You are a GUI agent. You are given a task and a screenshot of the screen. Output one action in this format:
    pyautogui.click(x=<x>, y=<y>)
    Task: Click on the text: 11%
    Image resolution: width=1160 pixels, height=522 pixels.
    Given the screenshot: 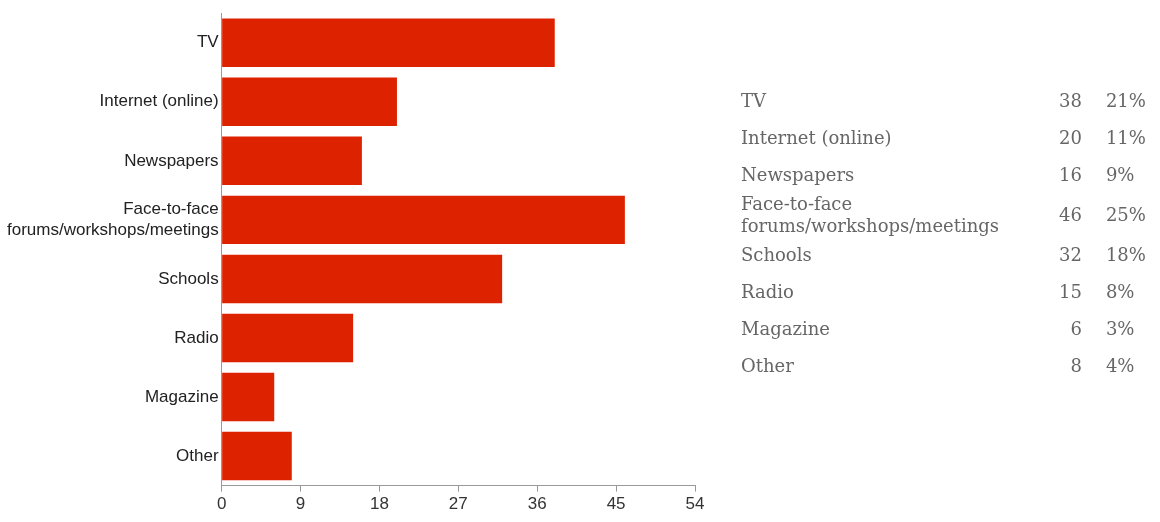 What is the action you would take?
    pyautogui.click(x=1125, y=137)
    